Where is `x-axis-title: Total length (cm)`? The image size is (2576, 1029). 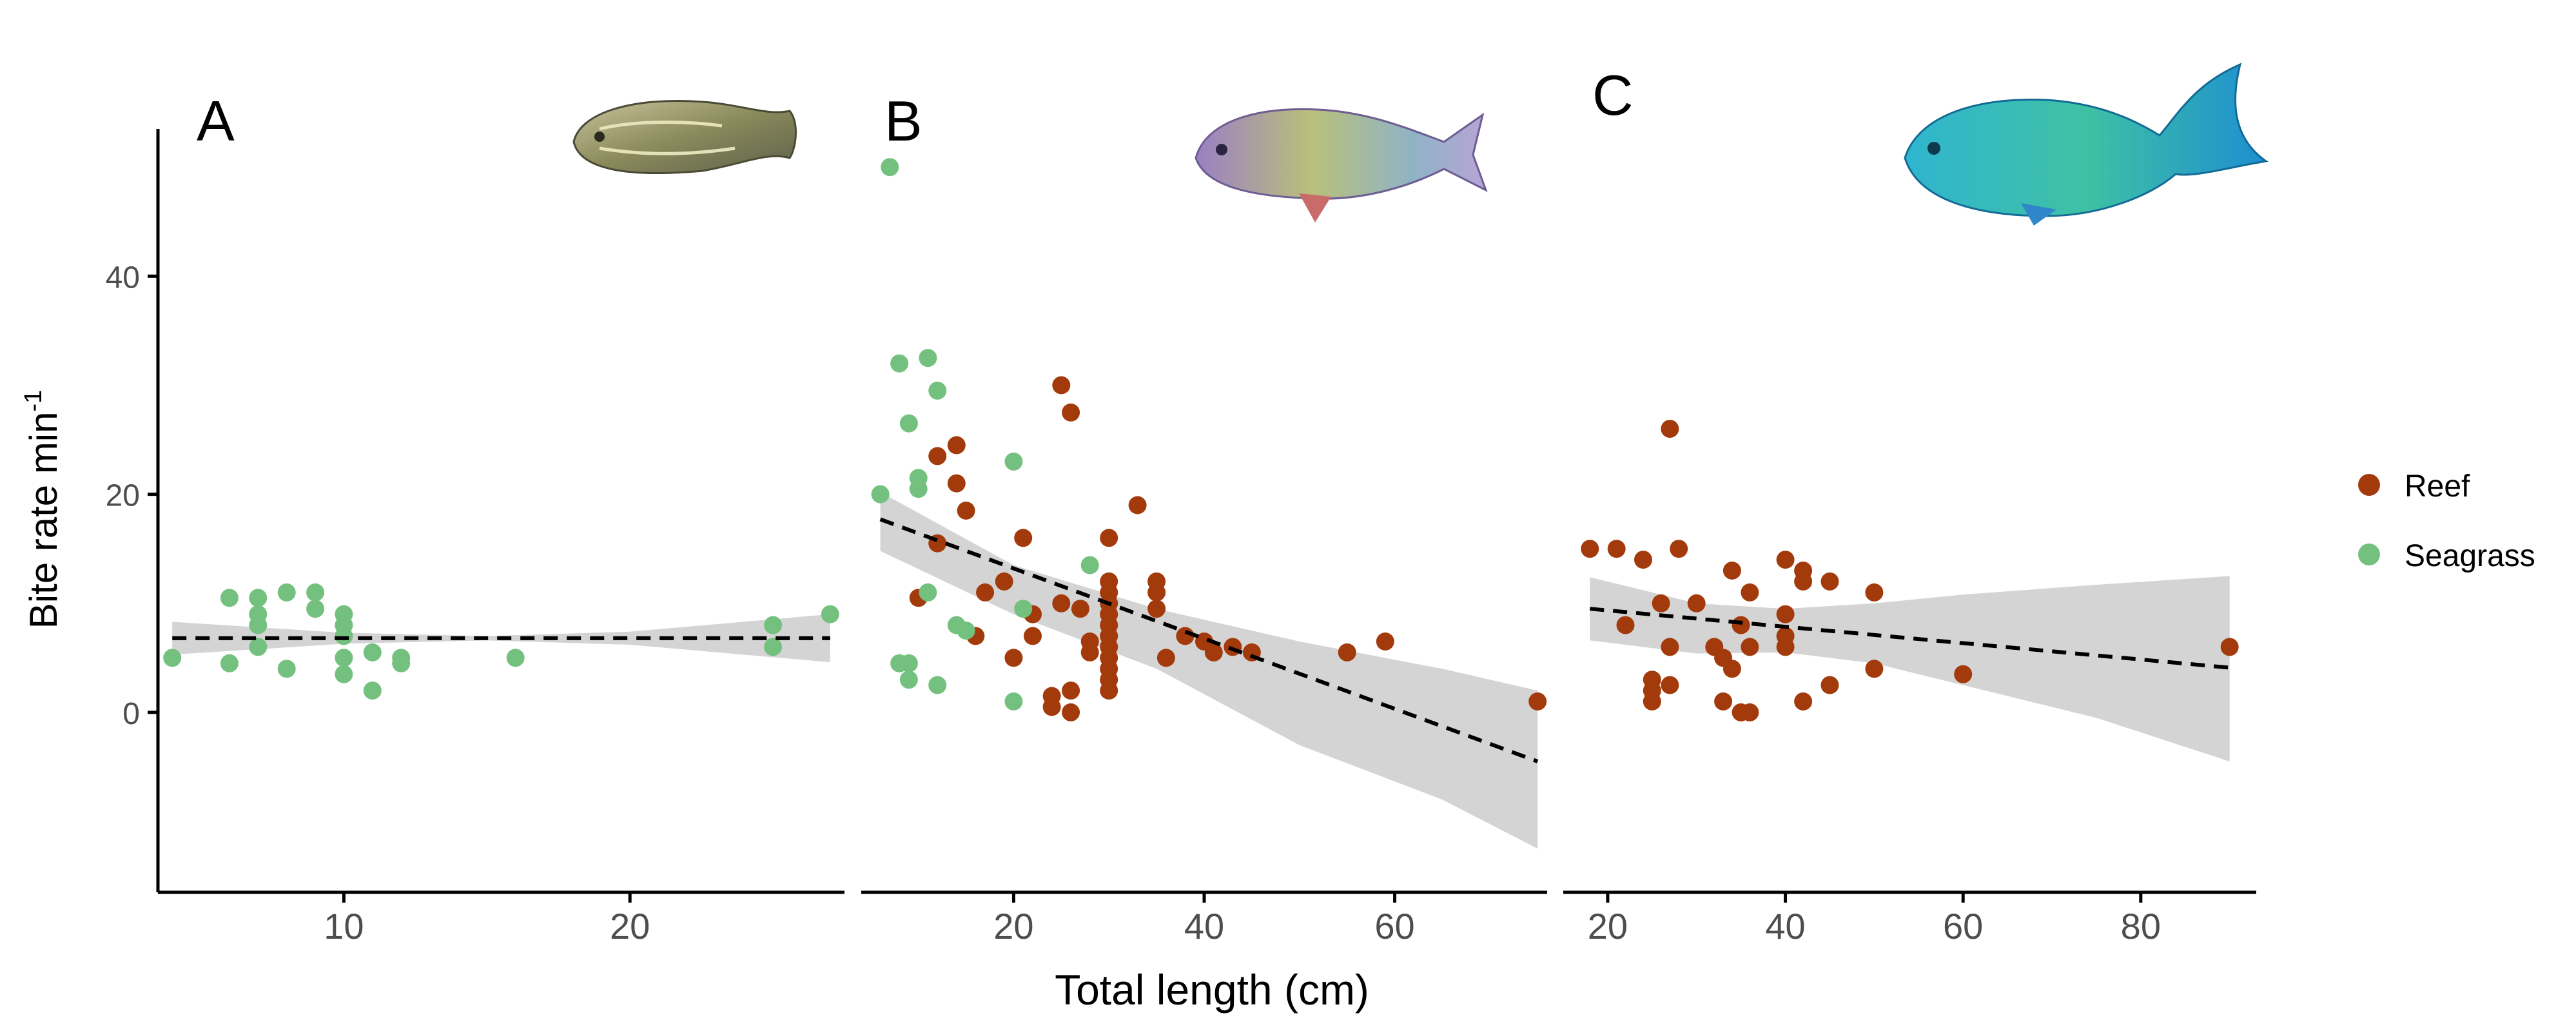 x-axis-title: Total length (cm) is located at coordinates (1212, 990).